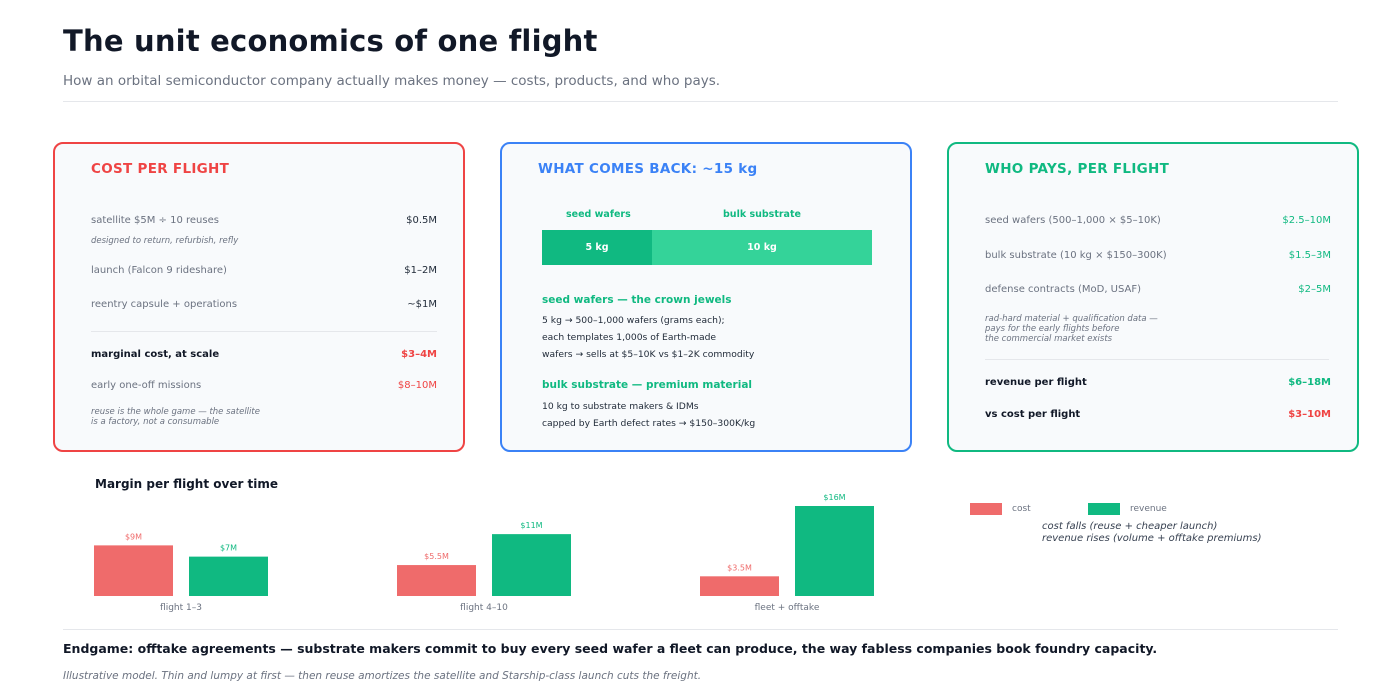 The height and width of the screenshot is (700, 1400). Describe the element at coordinates (133, 536) in the screenshot. I see `cost-value-label: $9M` at that location.